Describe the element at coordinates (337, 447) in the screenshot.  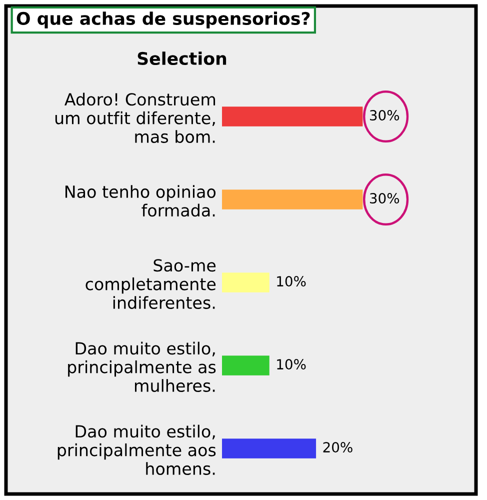
I see `data-label: 20%` at that location.